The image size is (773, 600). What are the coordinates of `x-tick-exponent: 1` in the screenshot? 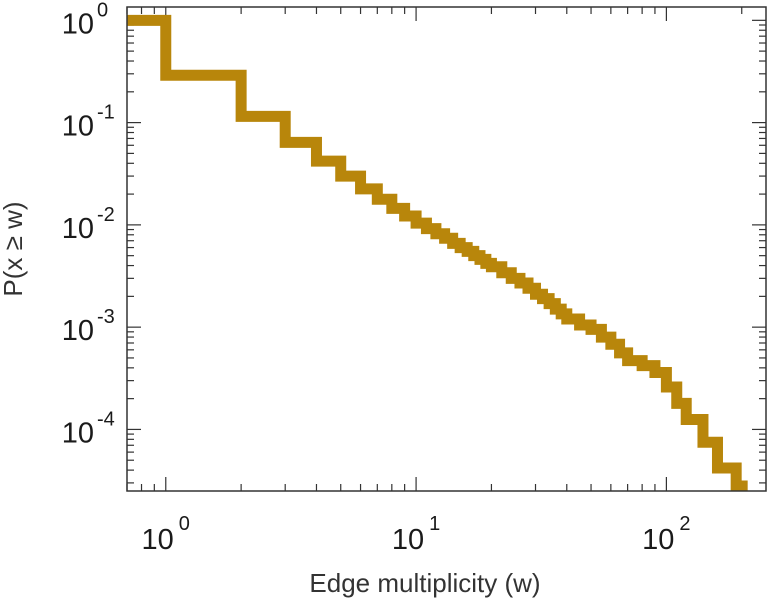 It's located at (434, 524).